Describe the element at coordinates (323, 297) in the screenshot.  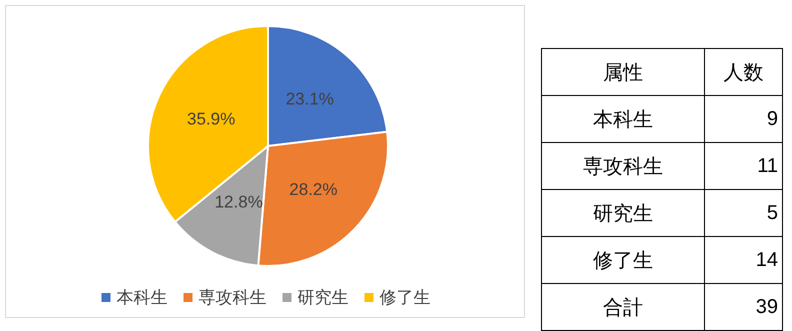
I see `legend-label: 研究生` at that location.